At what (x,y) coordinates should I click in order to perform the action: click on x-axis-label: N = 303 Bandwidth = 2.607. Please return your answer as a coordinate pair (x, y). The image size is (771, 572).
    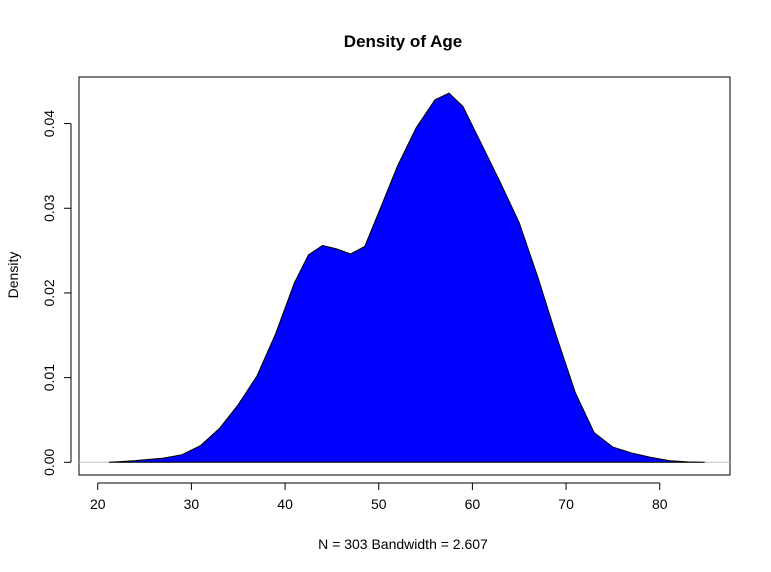
    Looking at the image, I should click on (403, 544).